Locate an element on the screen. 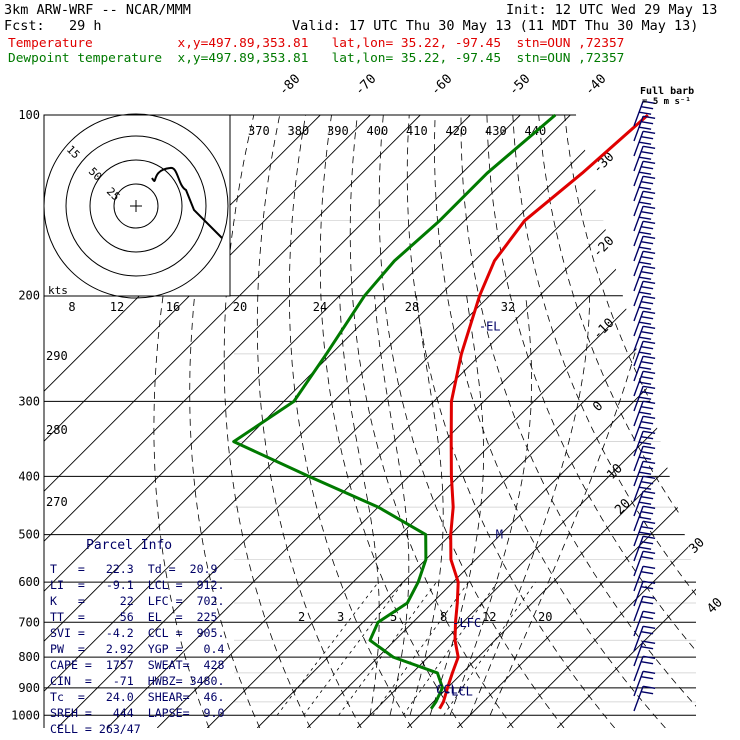 This screenshot has width=740, height=740. dry-adiabat-line is located at coordinates (309, 421).